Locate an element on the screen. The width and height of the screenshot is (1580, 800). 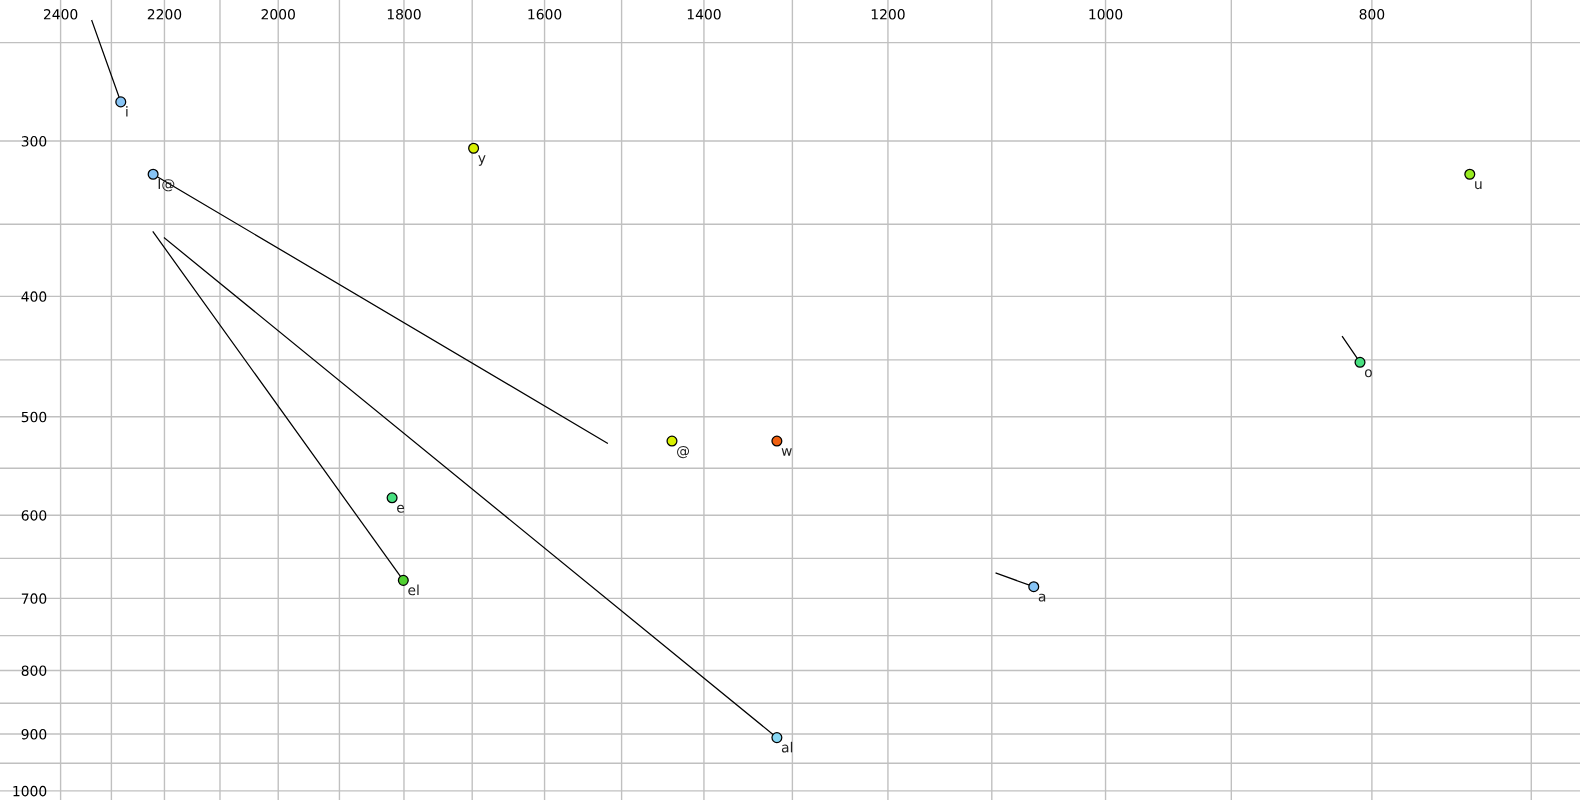
y-tick-label: 1000 is located at coordinates (30, 791).